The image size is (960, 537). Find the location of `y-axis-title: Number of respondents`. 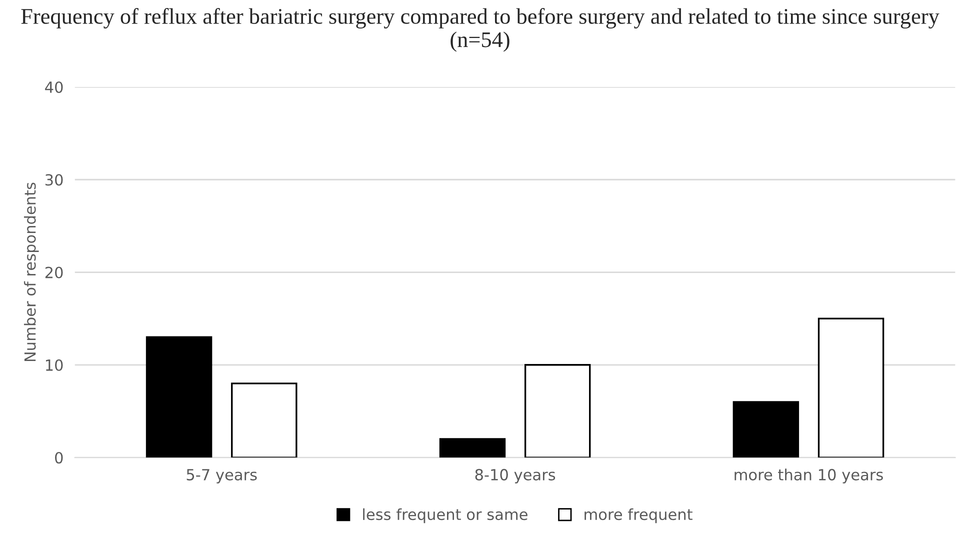

y-axis-title: Number of respondents is located at coordinates (31, 272).